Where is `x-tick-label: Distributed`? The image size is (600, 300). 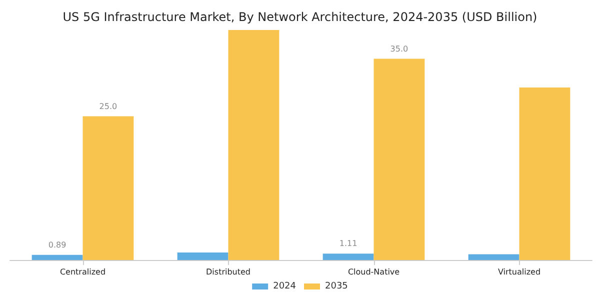
x-tick-label: Distributed is located at coordinates (228, 272).